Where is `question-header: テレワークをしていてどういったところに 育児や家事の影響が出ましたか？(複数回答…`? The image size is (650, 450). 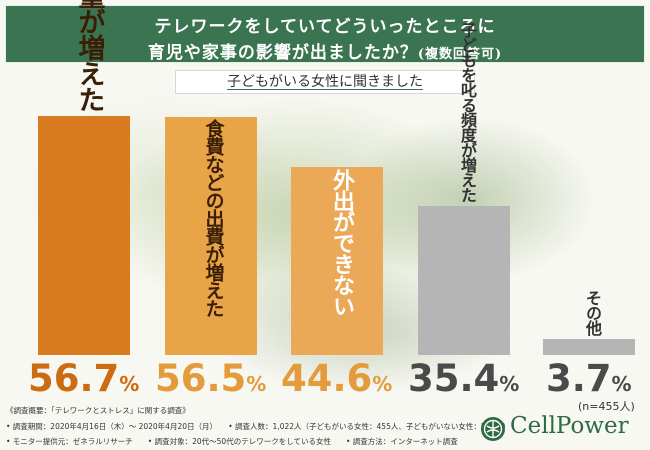
question-header: テレワークをしていてどういったところに 育児や家事の影響が出ましたか？(複数回答… is located at coordinates (325, 34).